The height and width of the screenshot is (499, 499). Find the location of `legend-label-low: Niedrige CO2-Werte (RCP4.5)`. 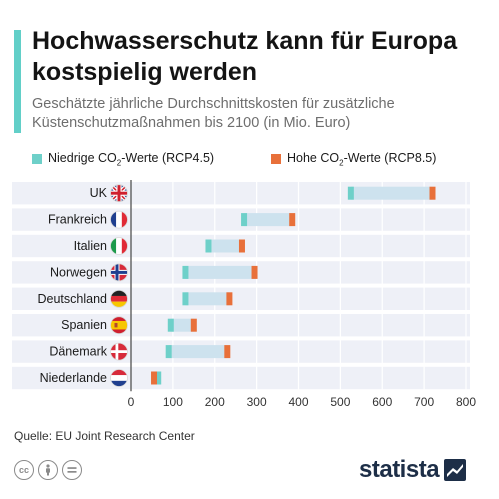

legend-label-low: Niedrige CO2-Werte (RCP4.5) is located at coordinates (131, 159).